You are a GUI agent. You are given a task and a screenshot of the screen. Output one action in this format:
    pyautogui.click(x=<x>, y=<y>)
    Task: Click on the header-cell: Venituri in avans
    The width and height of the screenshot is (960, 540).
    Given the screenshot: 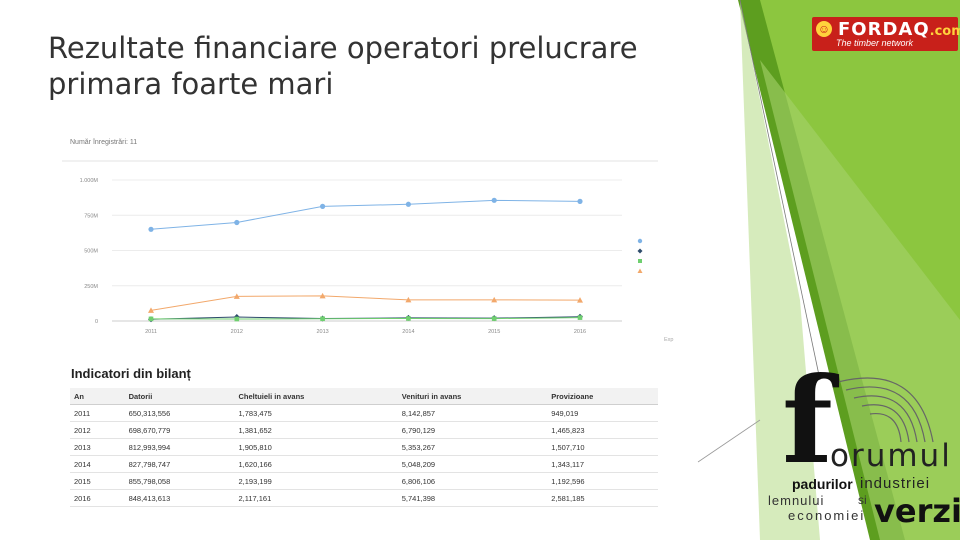 What is the action you would take?
    pyautogui.click(x=472, y=396)
    